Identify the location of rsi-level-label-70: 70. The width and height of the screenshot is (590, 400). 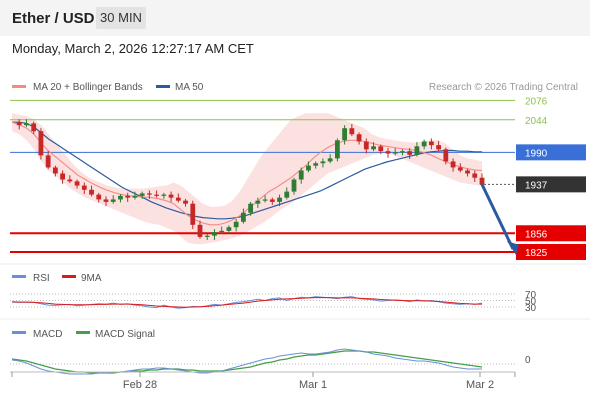
(531, 295).